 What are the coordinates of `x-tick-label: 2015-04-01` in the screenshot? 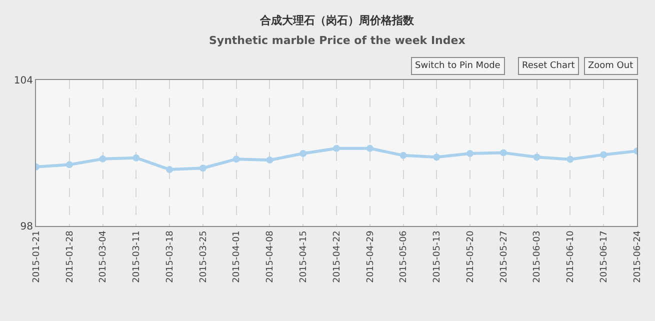 It's located at (237, 256).